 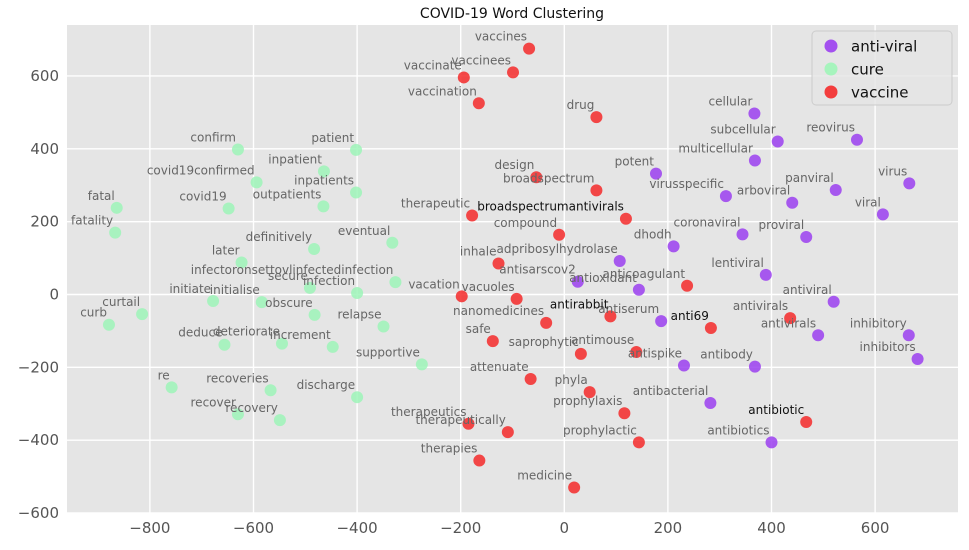 What do you see at coordinates (754, 366) in the screenshot?
I see `point-anti-viral-antibody` at bounding box center [754, 366].